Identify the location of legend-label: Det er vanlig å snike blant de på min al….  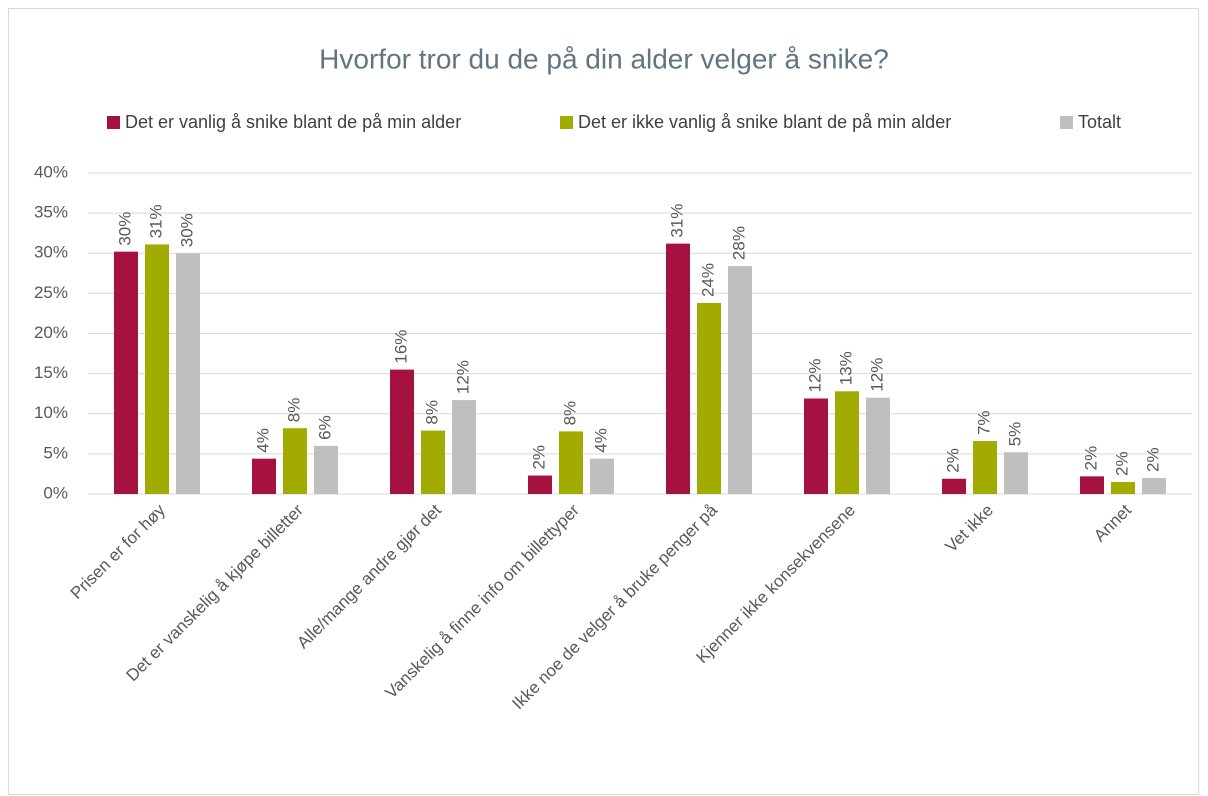
(293, 122).